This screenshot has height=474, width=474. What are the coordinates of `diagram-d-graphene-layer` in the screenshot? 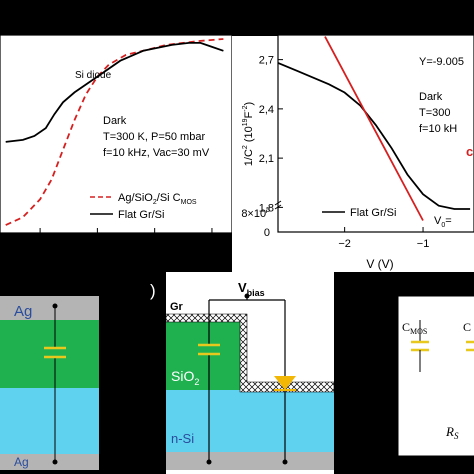 It's located at (250, 353).